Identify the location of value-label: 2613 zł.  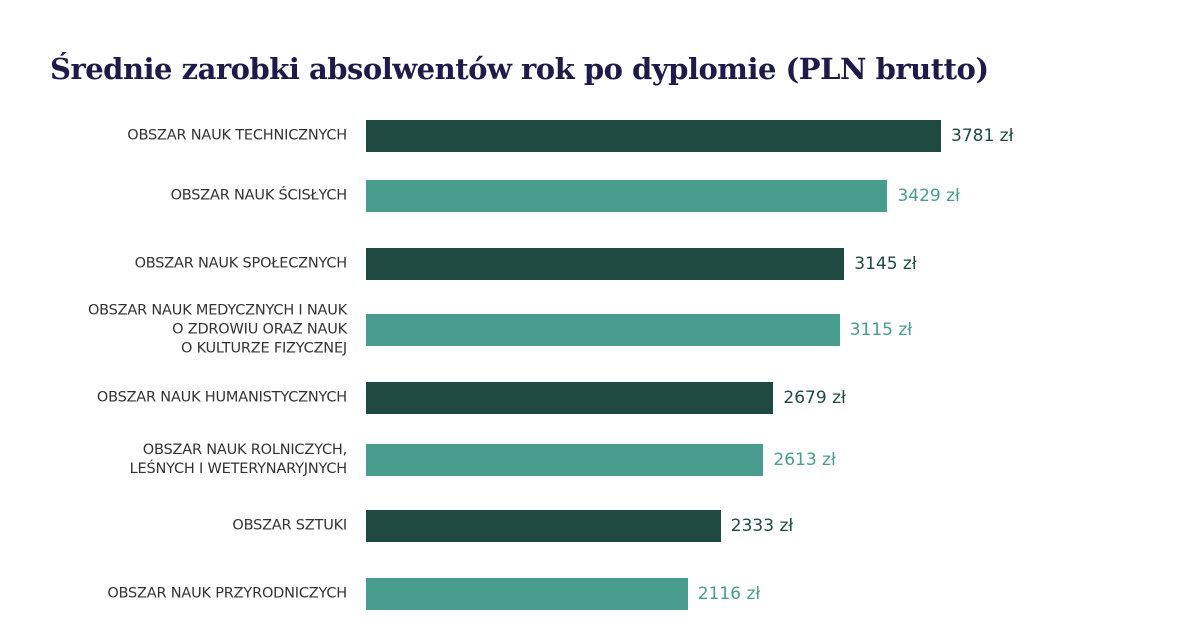
(804, 460).